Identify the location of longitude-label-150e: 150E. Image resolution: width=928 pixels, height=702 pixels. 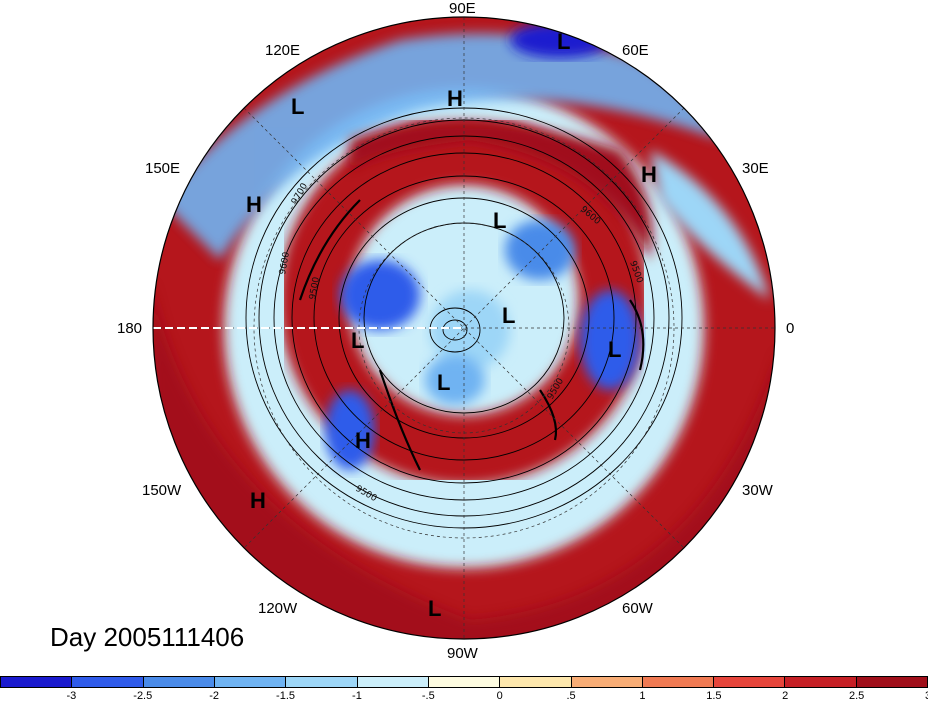
(163, 168).